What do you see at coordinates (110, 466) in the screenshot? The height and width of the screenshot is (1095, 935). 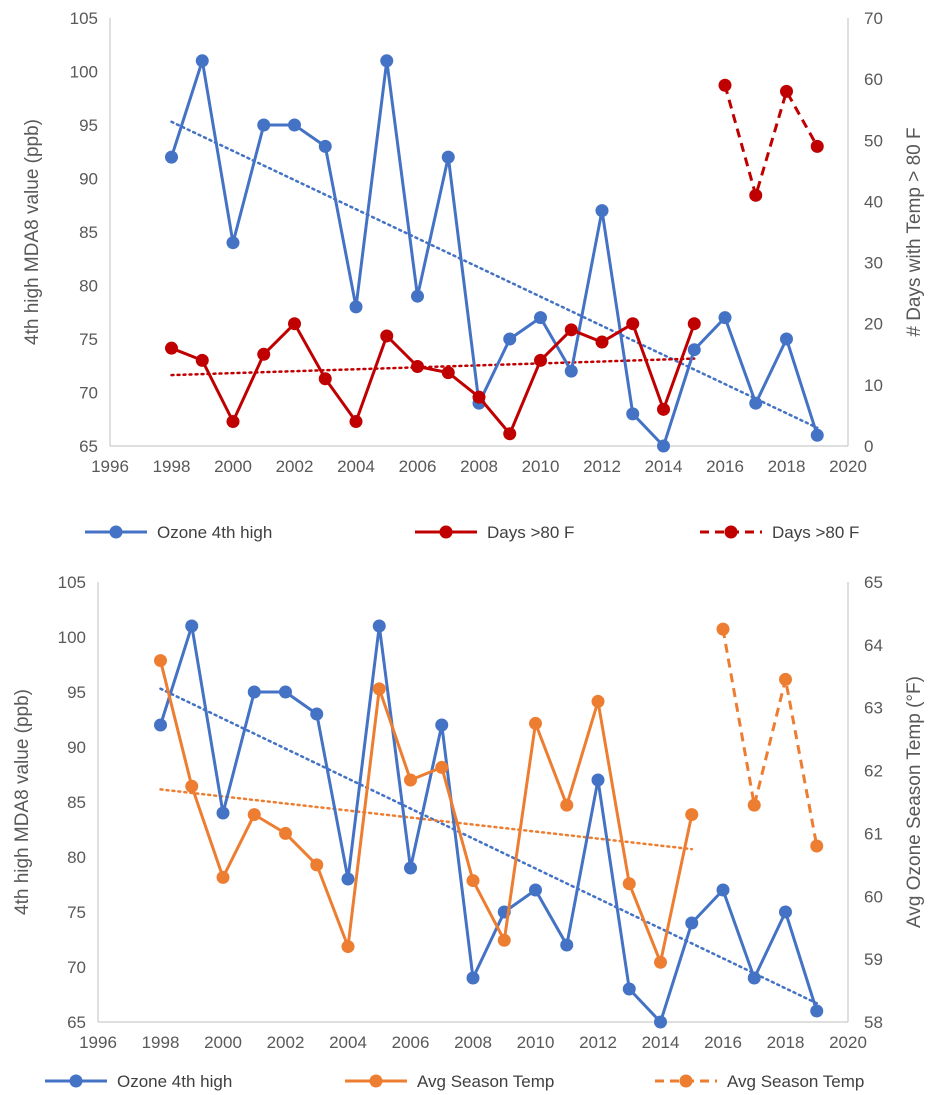 I see `x-tick-label: 1996` at bounding box center [110, 466].